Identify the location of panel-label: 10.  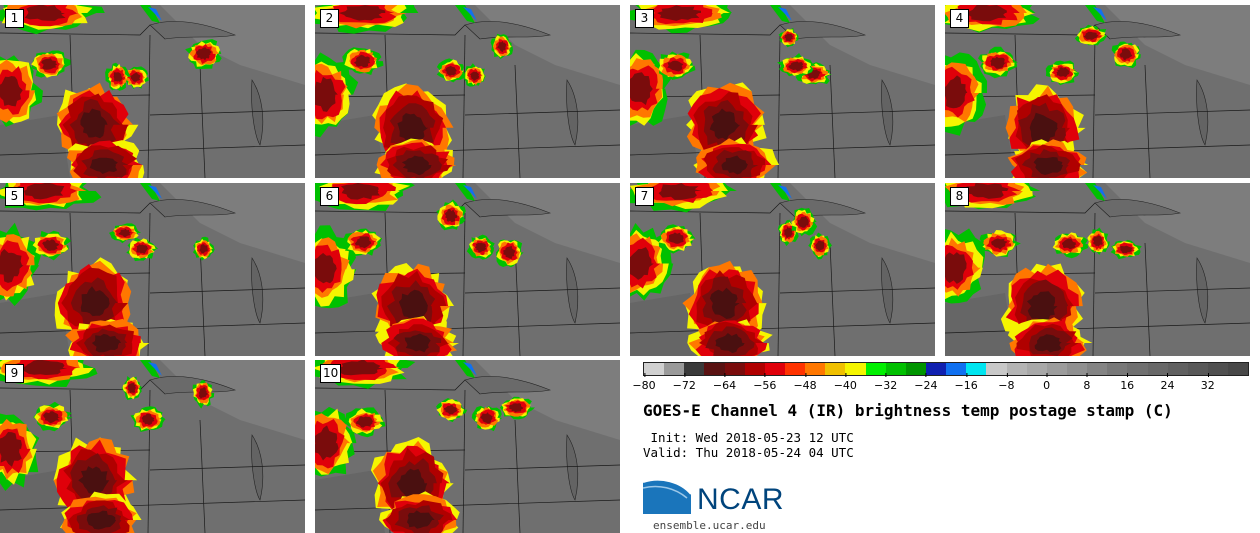
(331, 373).